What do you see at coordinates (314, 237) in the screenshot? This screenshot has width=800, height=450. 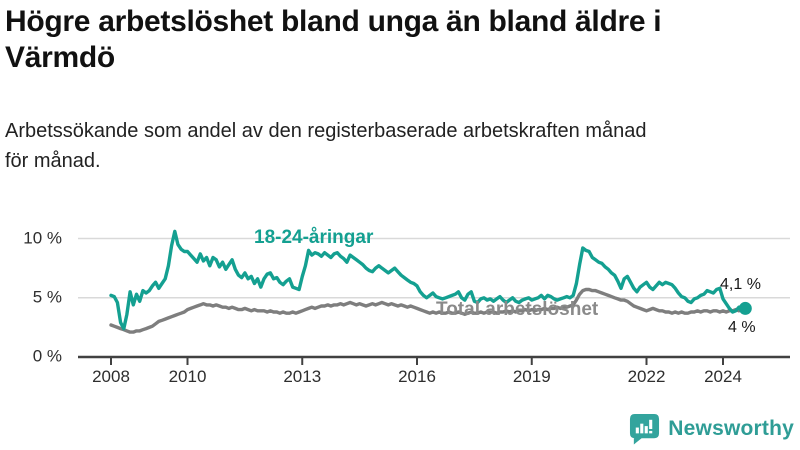 I see `series-label-youth: 18-24-åringar` at bounding box center [314, 237].